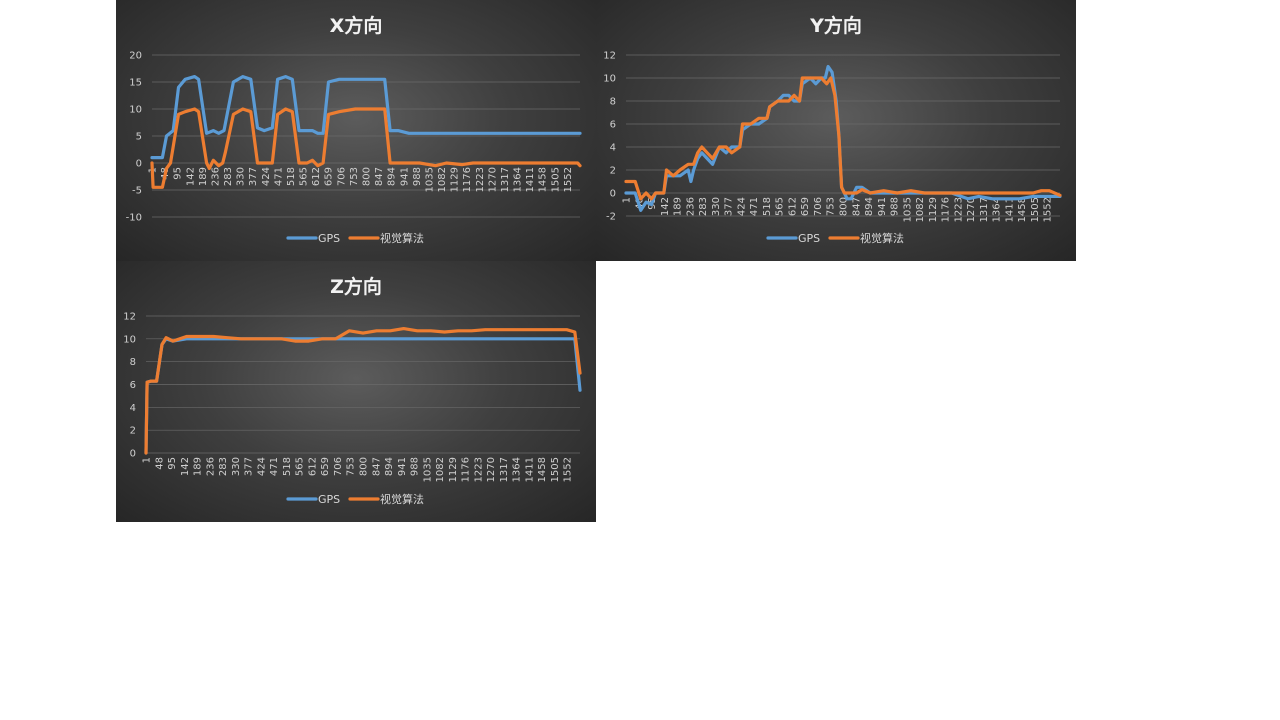  Describe the element at coordinates (958, 209) in the screenshot. I see `chart-y-x-tick-label: 1223` at that location.